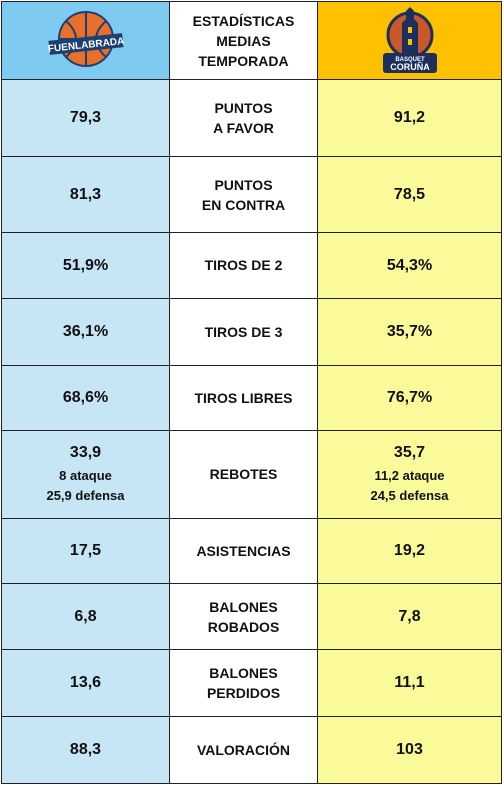  I want to click on header-title-line-2: MEDIAS, so click(243, 40).